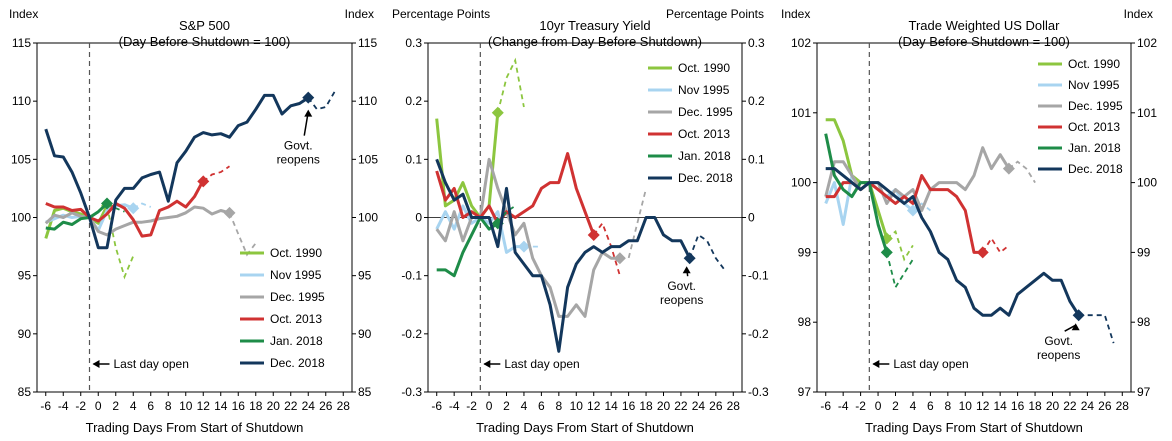 This screenshot has width=1172, height=441. What do you see at coordinates (21, 101) in the screenshot?
I see `y-tick-label-left: 110` at bounding box center [21, 101].